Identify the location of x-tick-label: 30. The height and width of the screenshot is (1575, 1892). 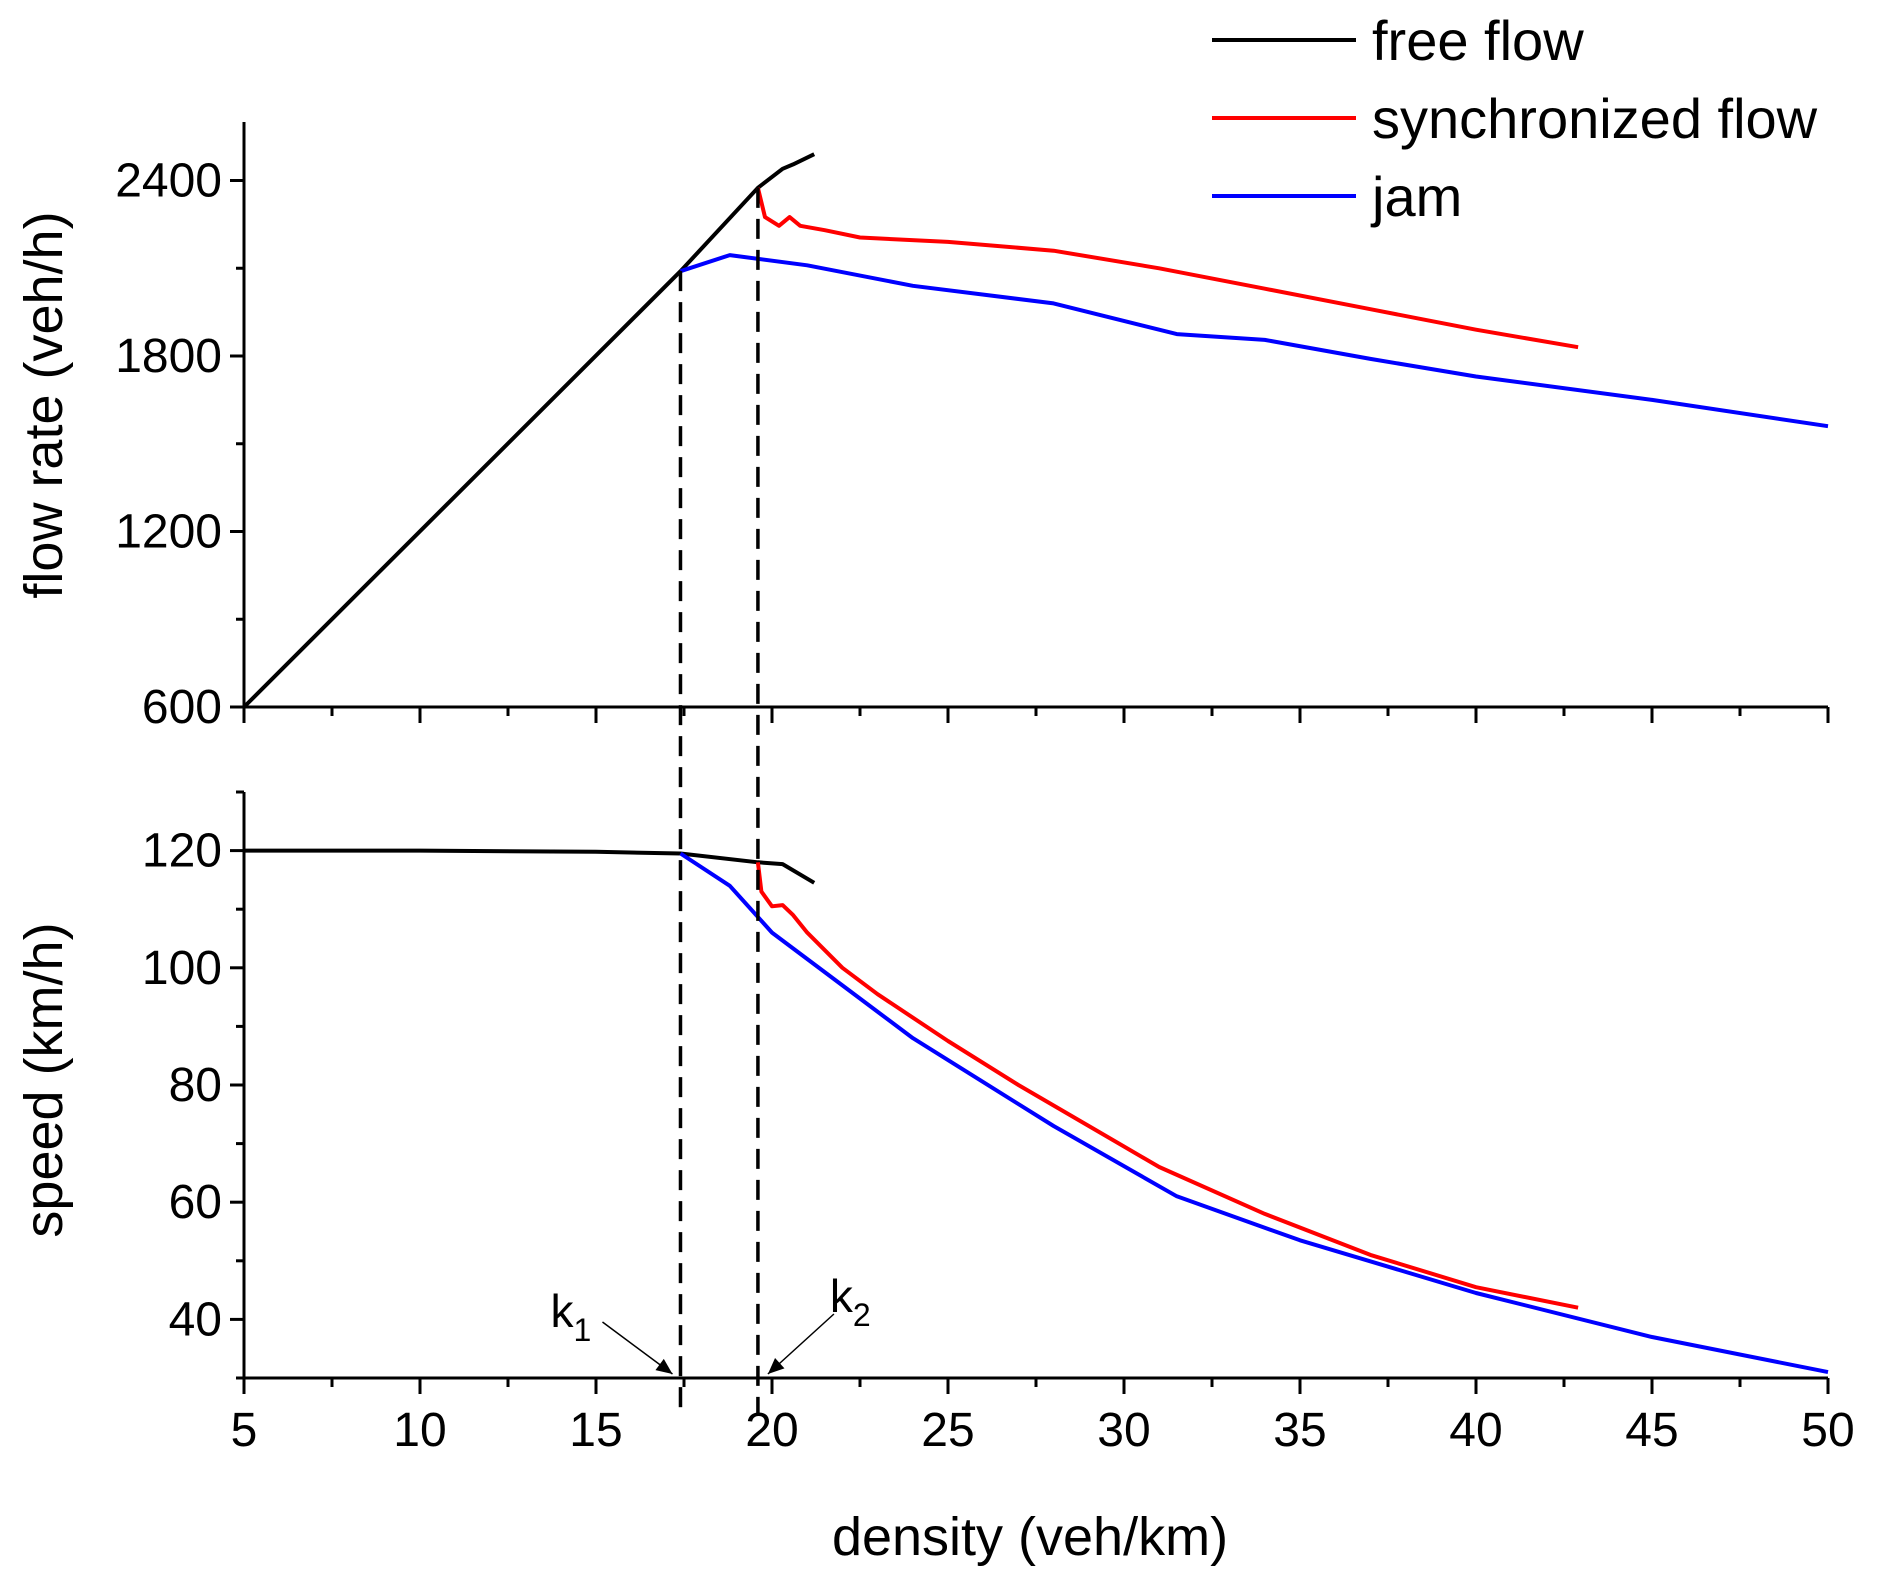
(1123, 1430).